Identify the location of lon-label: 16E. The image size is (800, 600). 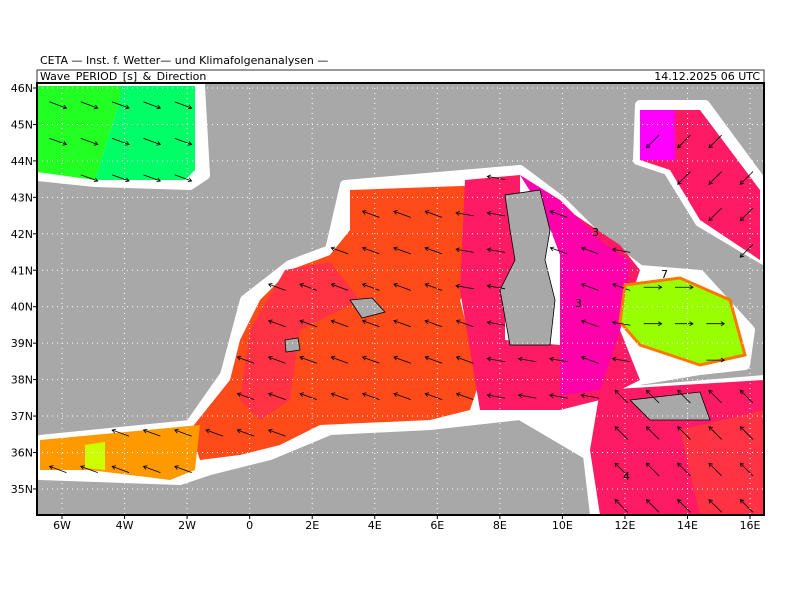
(750, 525).